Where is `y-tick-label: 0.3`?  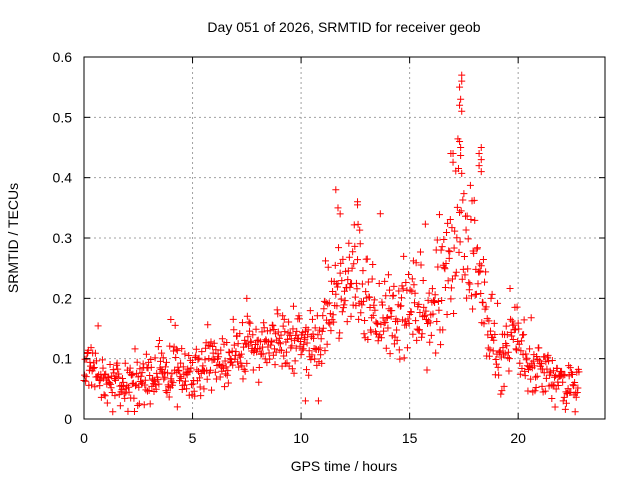 y-tick-label: 0.3 is located at coordinates (63, 238).